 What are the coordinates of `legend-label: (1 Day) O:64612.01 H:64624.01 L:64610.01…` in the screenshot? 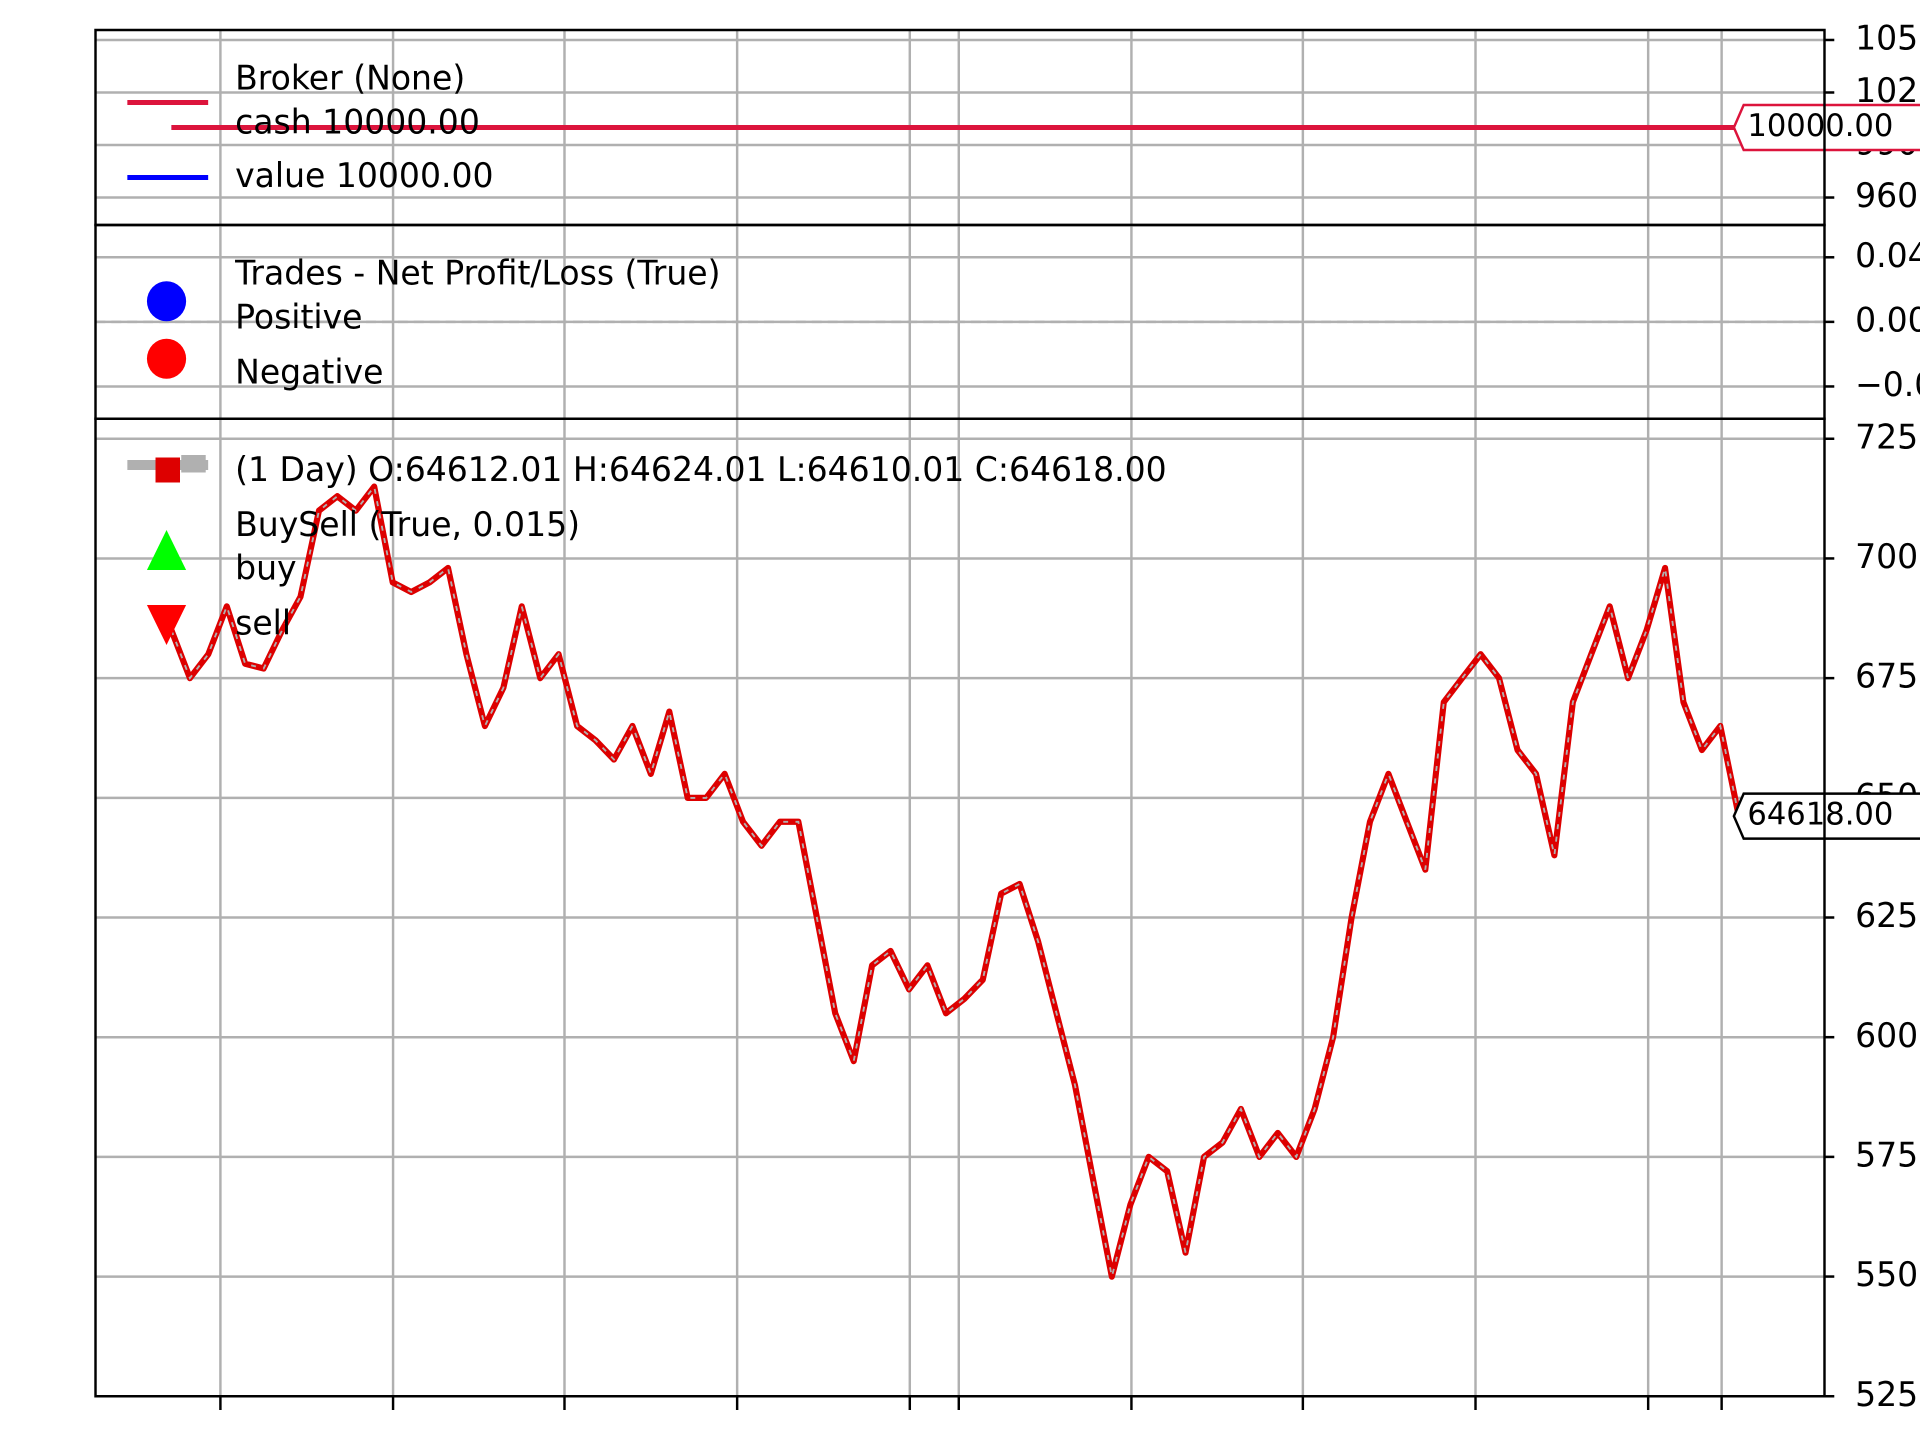 It's located at (701, 469).